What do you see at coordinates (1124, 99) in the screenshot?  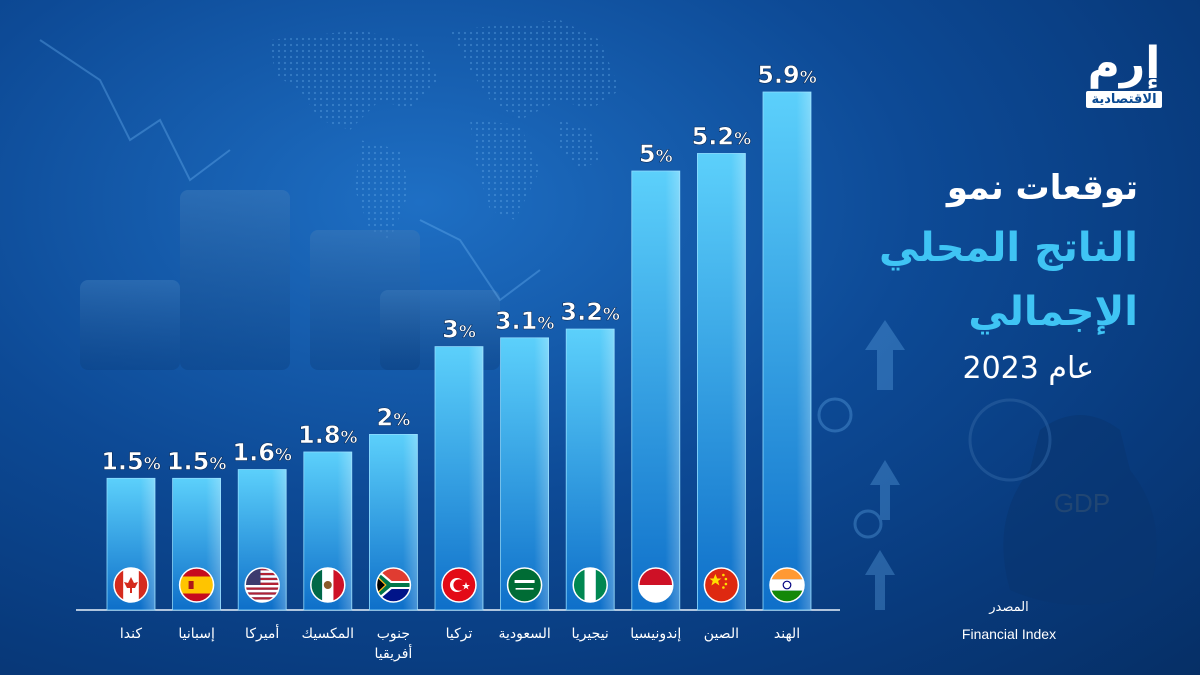 I see `logo-sub-text: الاقتصادية` at bounding box center [1124, 99].